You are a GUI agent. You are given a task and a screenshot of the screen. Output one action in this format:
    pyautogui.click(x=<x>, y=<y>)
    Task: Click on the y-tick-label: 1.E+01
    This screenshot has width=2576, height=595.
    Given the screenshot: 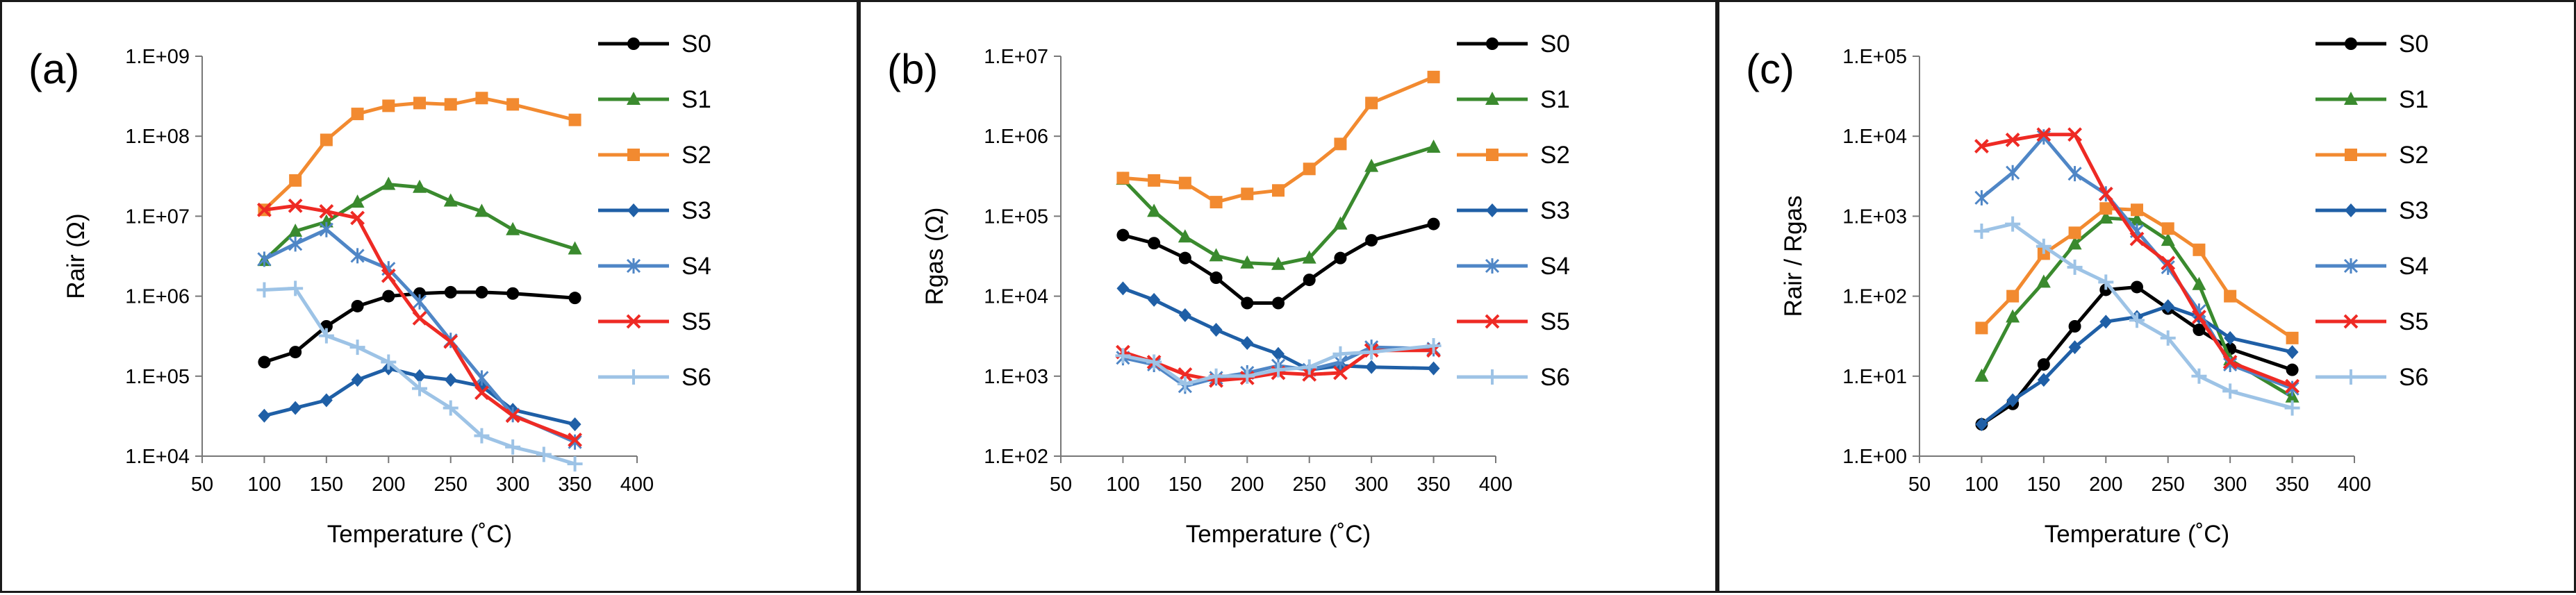 What is the action you would take?
    pyautogui.click(x=1875, y=377)
    